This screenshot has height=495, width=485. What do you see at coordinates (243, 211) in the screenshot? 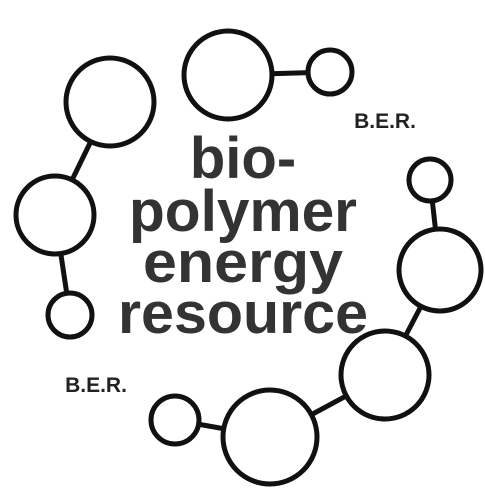
I see `logo-word: polymer` at bounding box center [243, 211].